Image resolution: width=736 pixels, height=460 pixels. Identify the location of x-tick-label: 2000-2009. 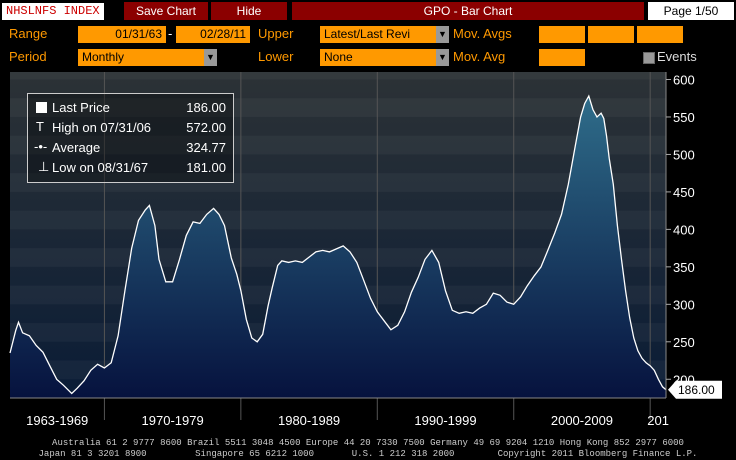
(582, 420).